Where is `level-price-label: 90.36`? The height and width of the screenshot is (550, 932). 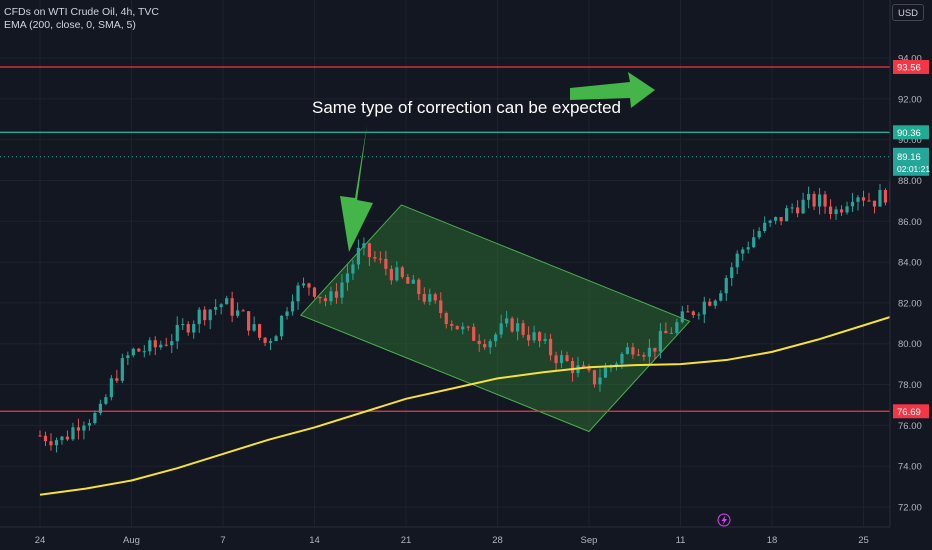
level-price-label: 90.36 is located at coordinates (909, 133).